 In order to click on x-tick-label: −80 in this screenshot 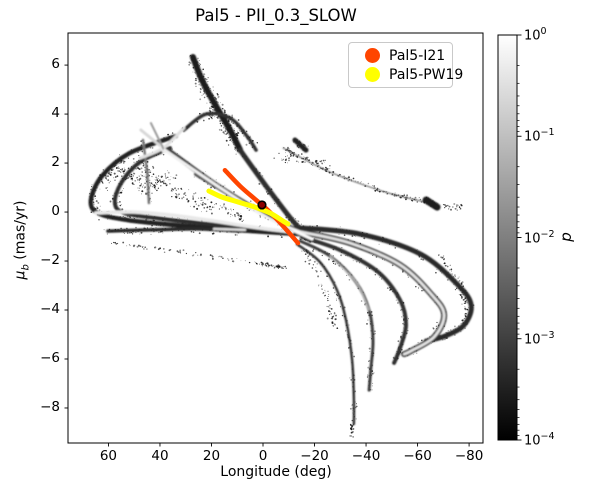, I will do `click(469, 456)`.